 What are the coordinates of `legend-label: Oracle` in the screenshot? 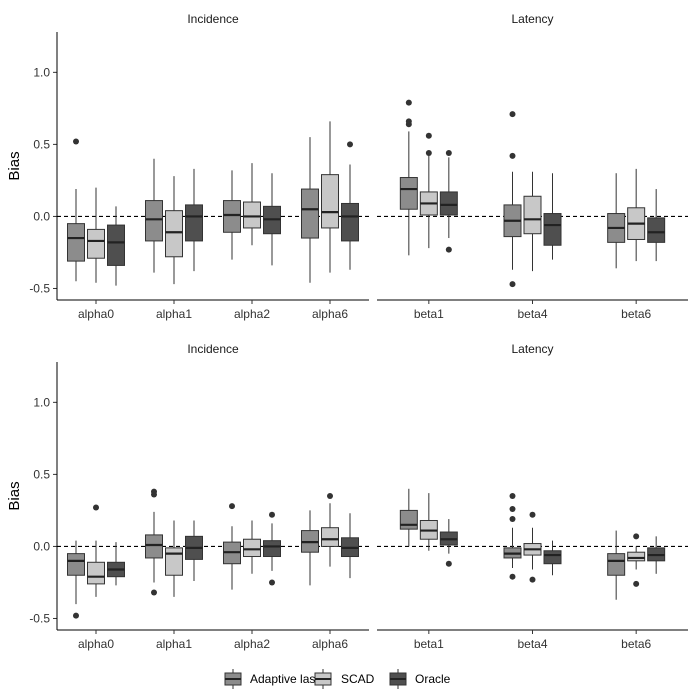 It's located at (433, 679).